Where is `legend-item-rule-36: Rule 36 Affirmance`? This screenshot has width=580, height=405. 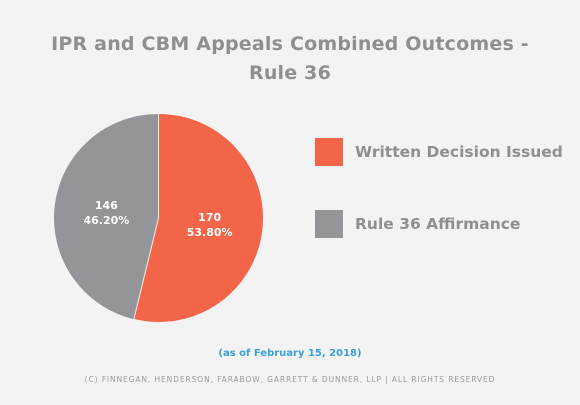
legend-item-rule-36: Rule 36 Affirmance is located at coordinates (439, 224).